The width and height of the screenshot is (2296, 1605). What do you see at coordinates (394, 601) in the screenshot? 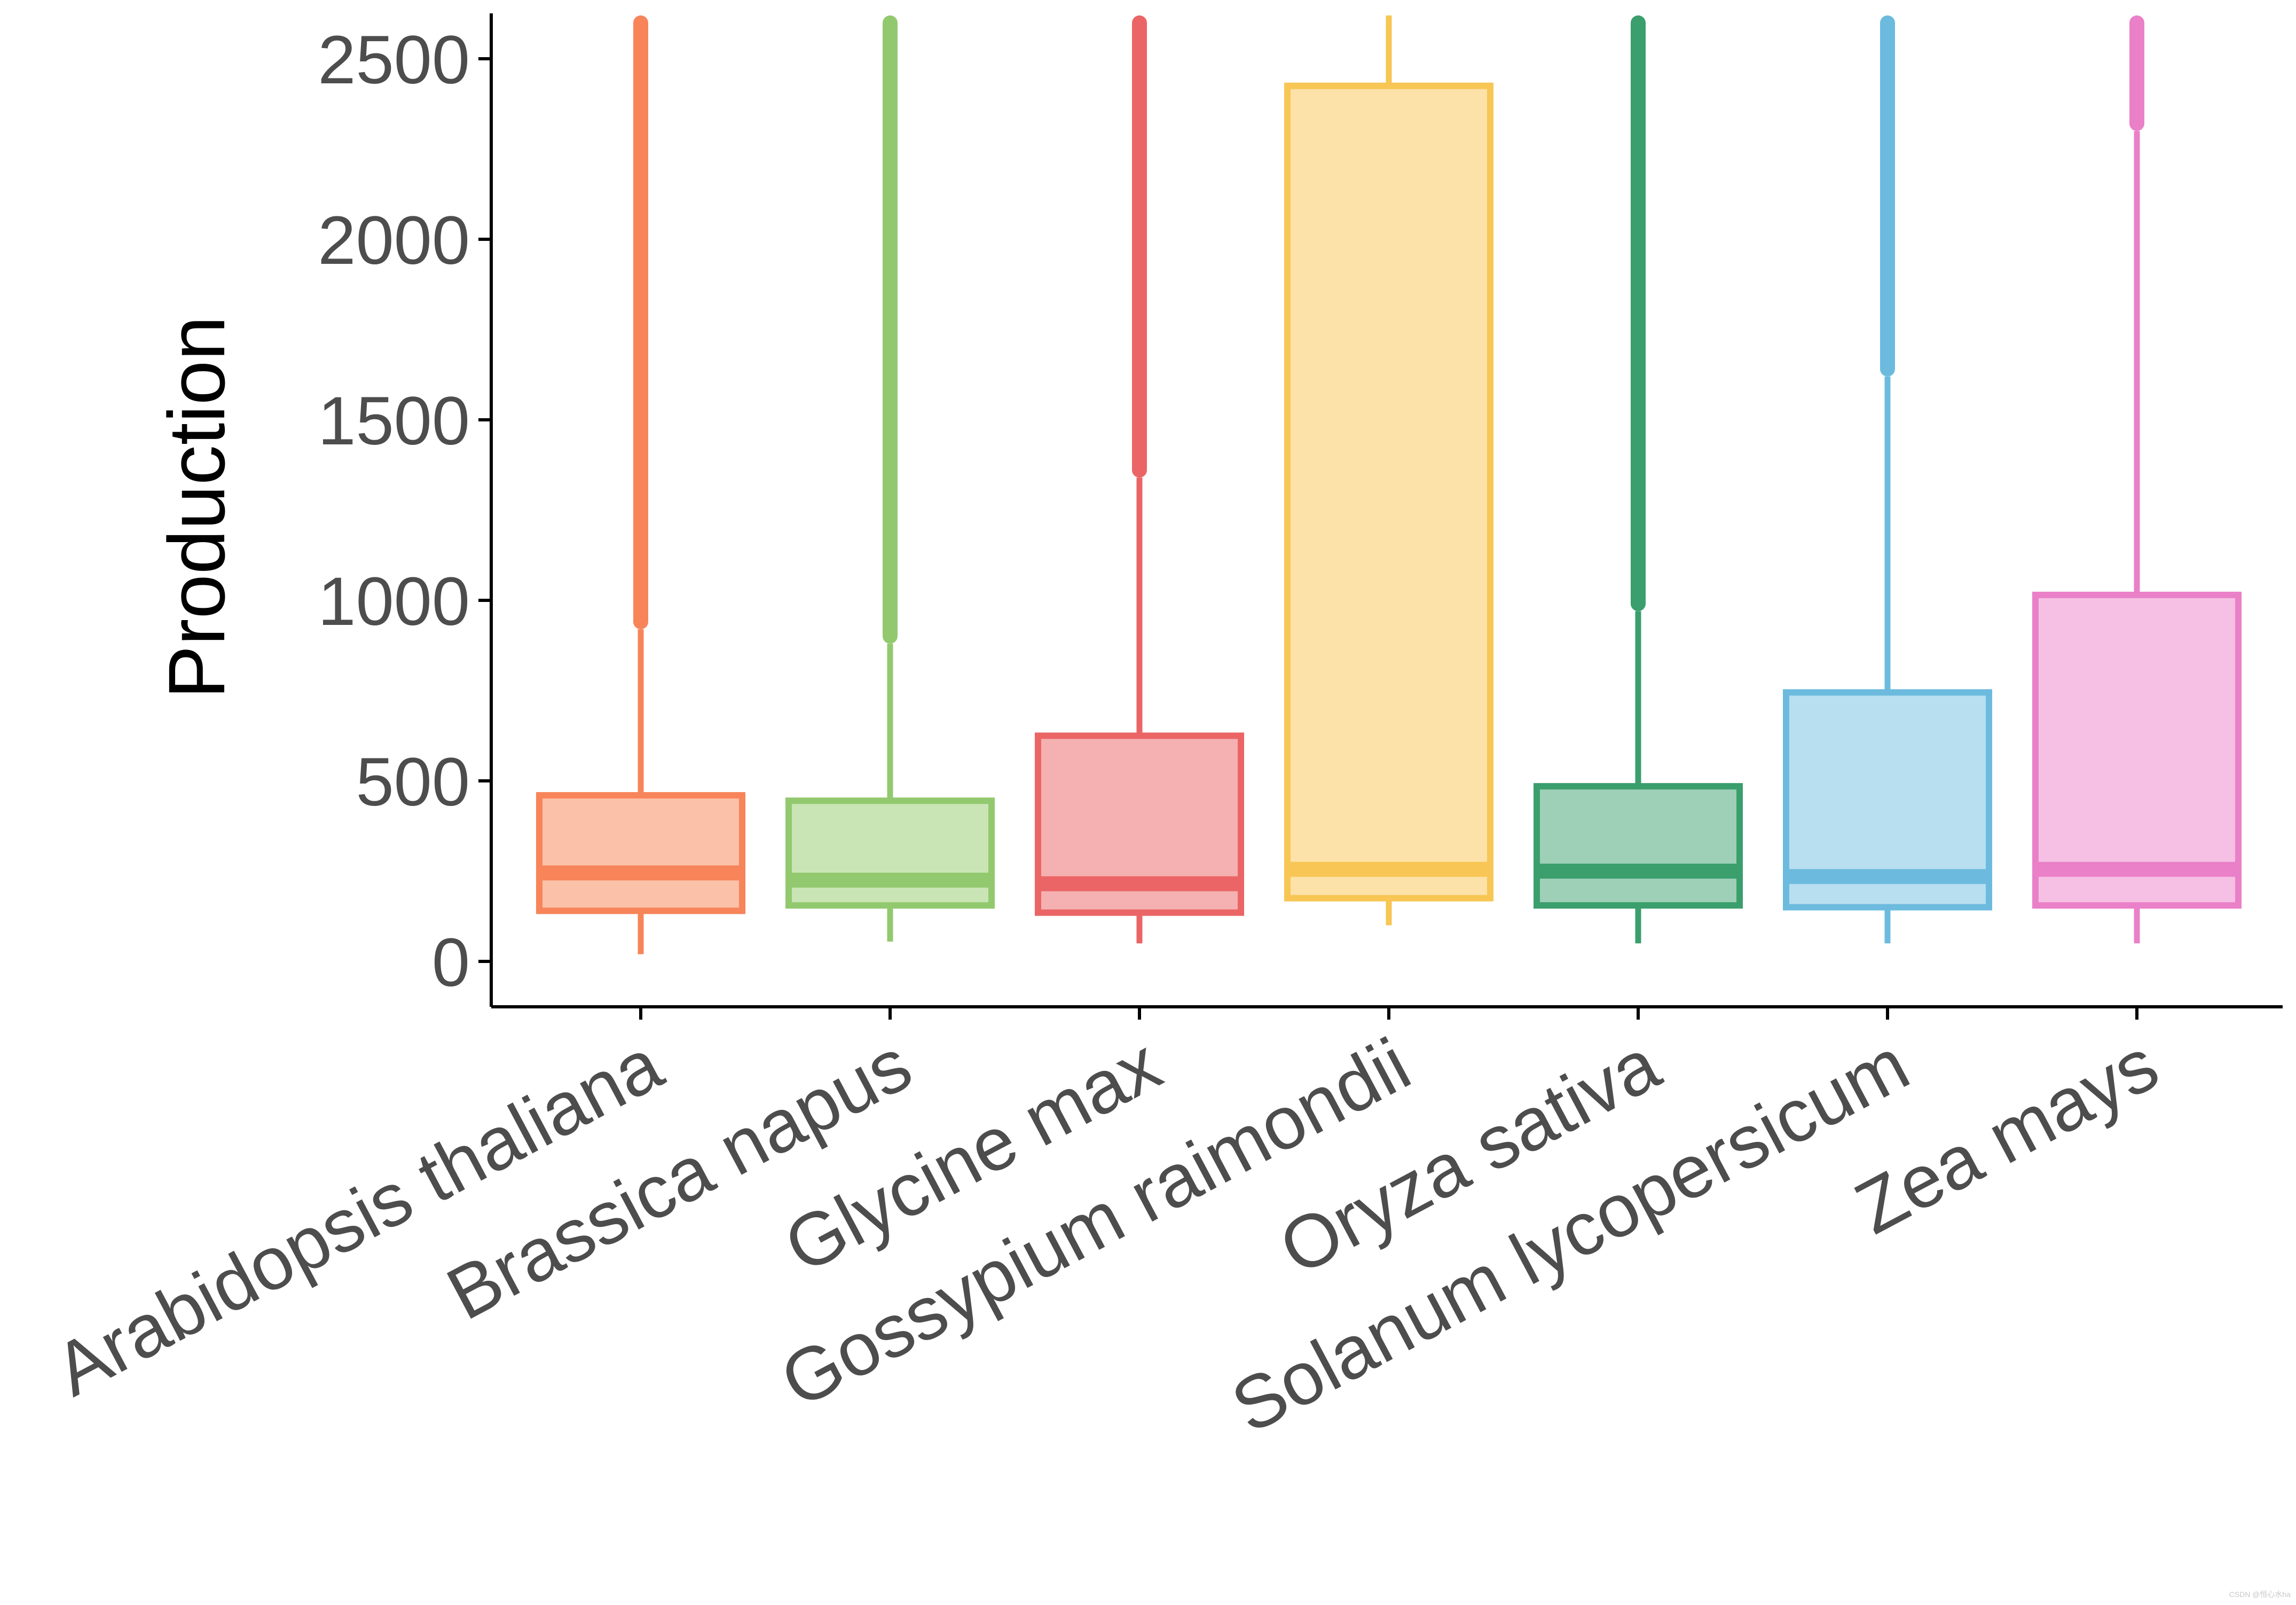
I see `y-tick-label: 1000` at bounding box center [394, 601].